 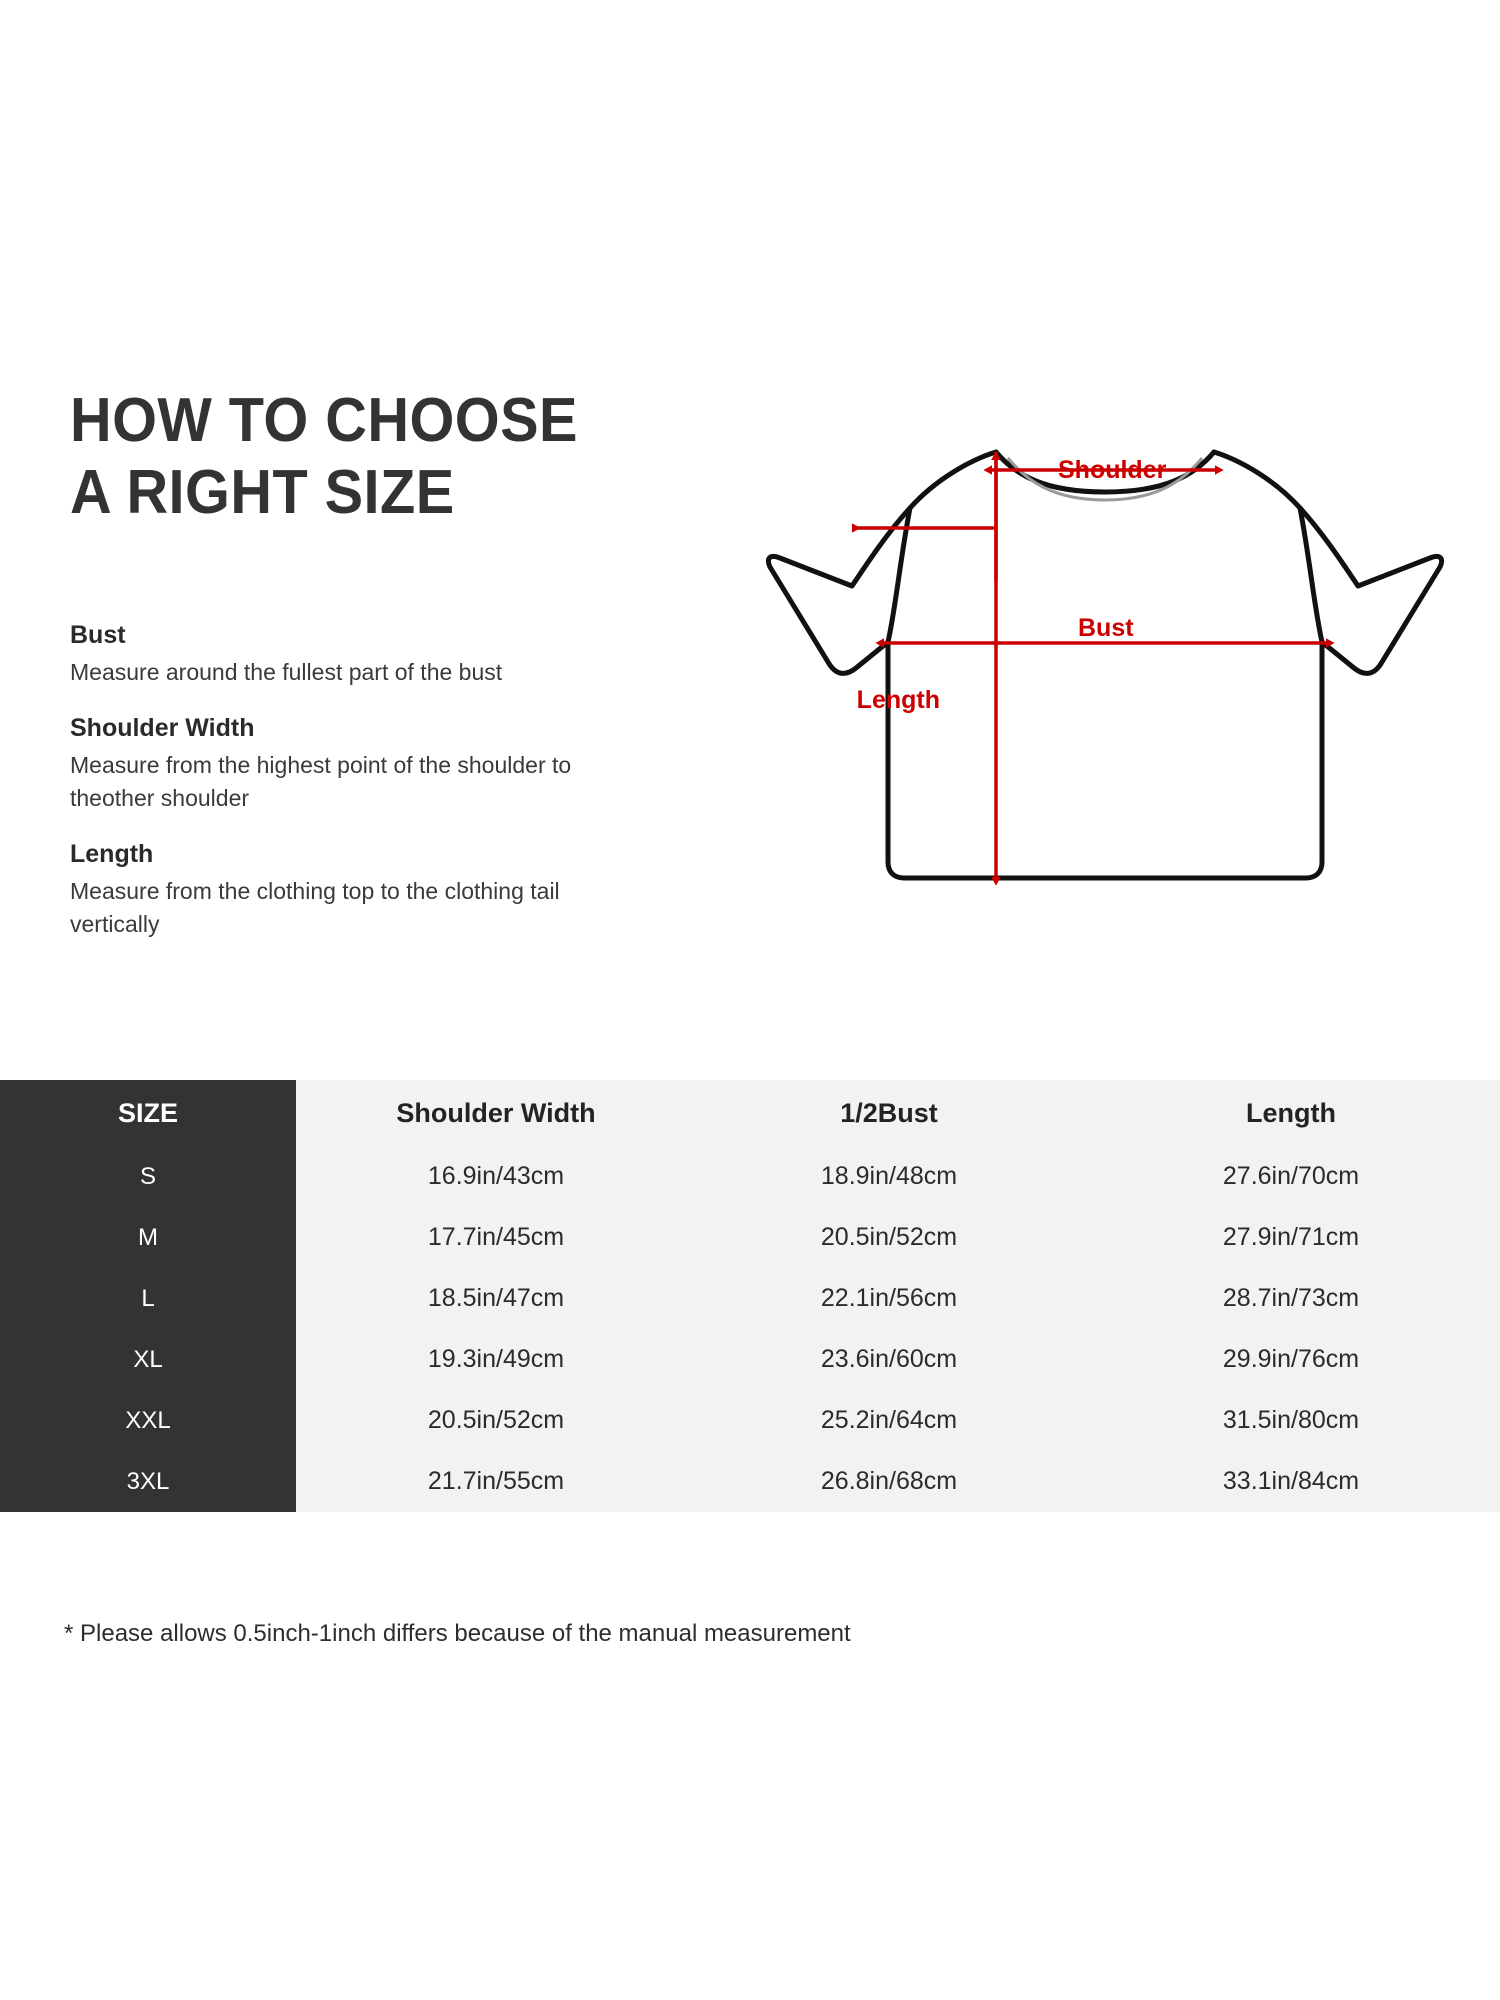 I want to click on cell-shoulder-width: 21.7in/55cm, so click(x=496, y=1481).